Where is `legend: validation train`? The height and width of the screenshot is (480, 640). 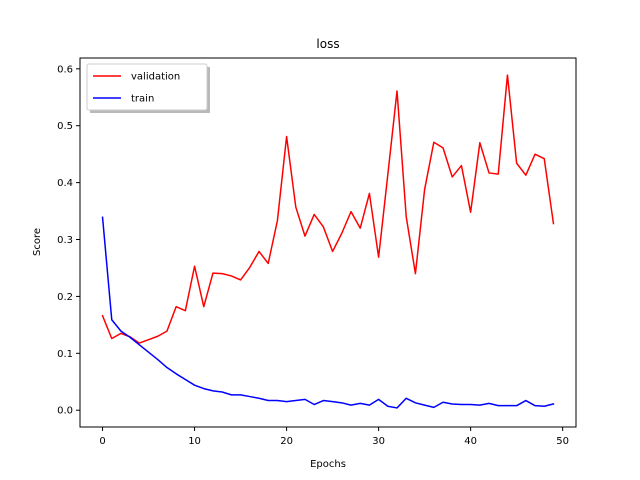
legend: validation train is located at coordinates (148, 88).